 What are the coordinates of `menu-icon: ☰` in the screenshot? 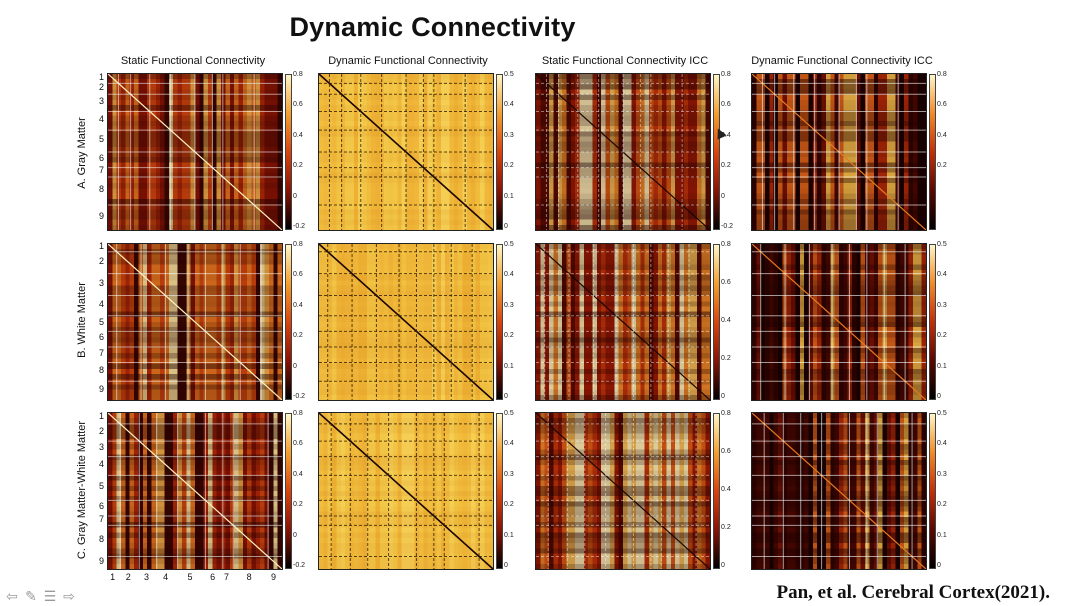 It's located at (50, 596).